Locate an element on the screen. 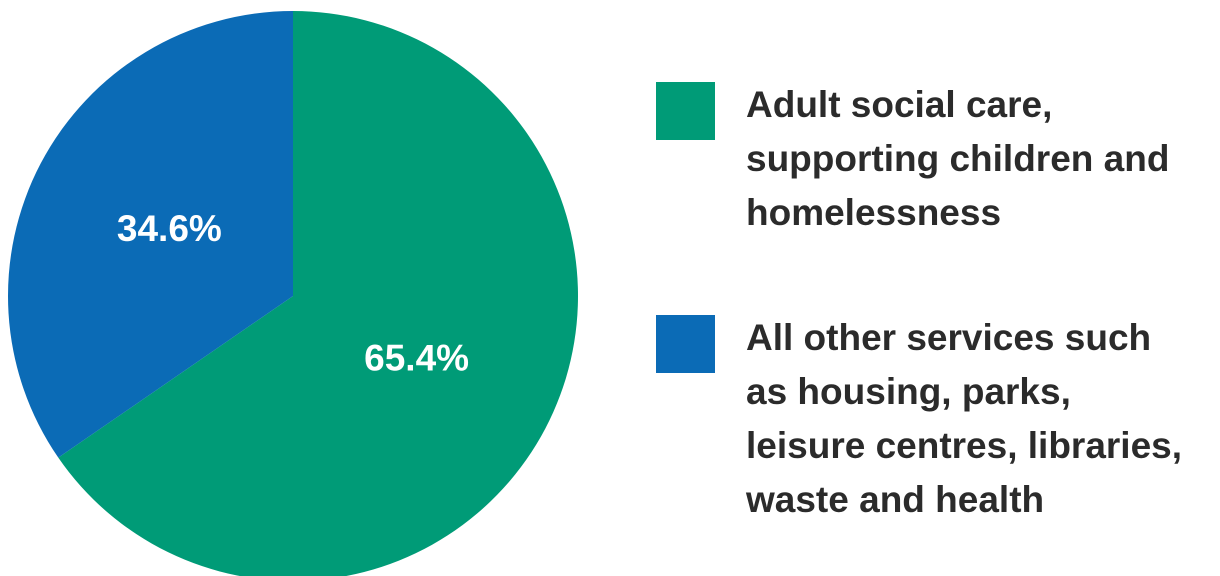  legend-label-line: Adult social care, is located at coordinates (899, 104).